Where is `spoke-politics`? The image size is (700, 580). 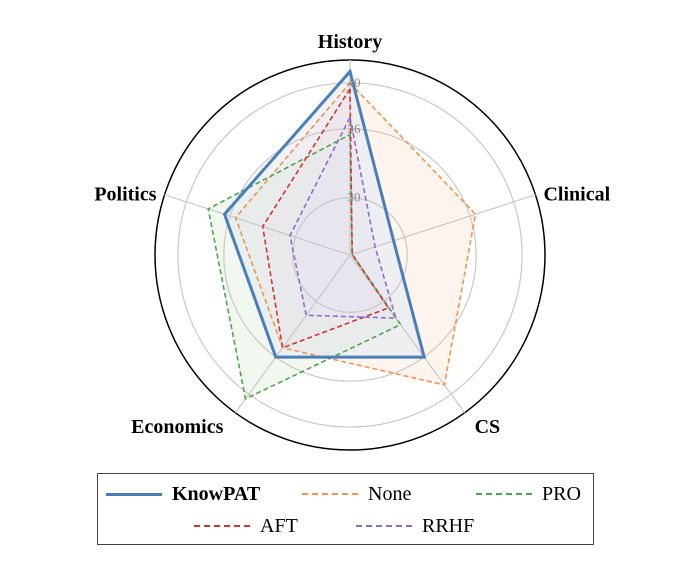
spoke-politics is located at coordinates (257, 225).